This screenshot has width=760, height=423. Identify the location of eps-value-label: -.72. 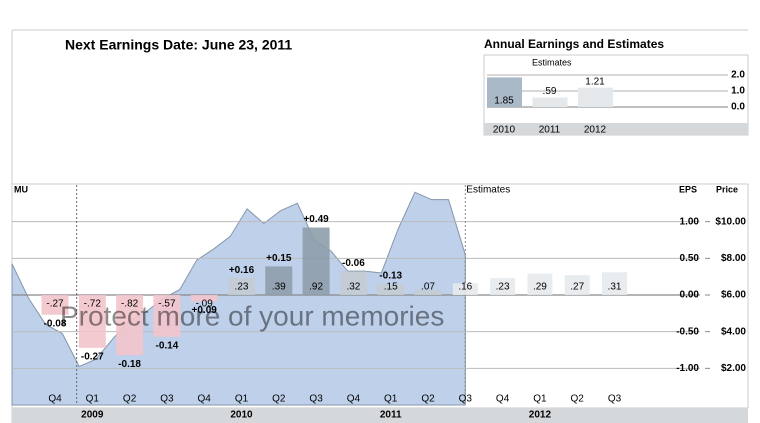
(93, 304).